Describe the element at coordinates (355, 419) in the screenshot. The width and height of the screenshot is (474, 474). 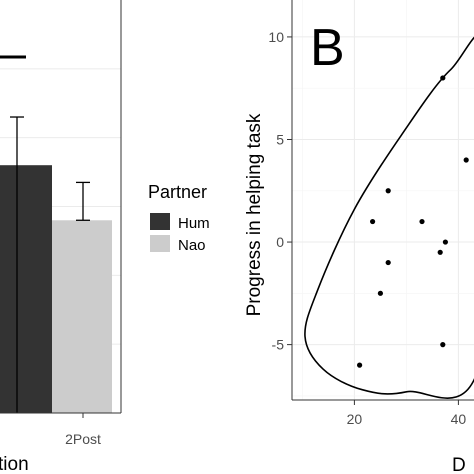
I see `x-tick-label-b-0: 20` at that location.